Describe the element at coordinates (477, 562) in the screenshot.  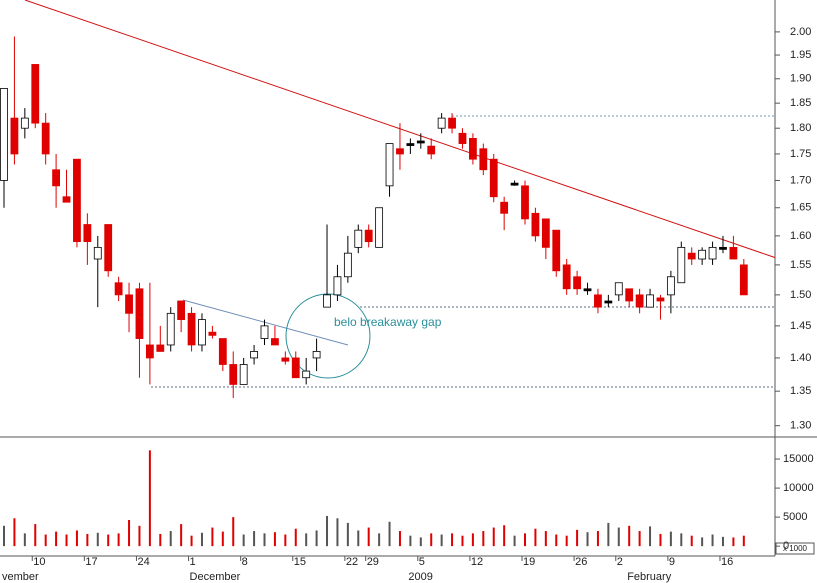
I see `x-tick-label: 12` at that location.